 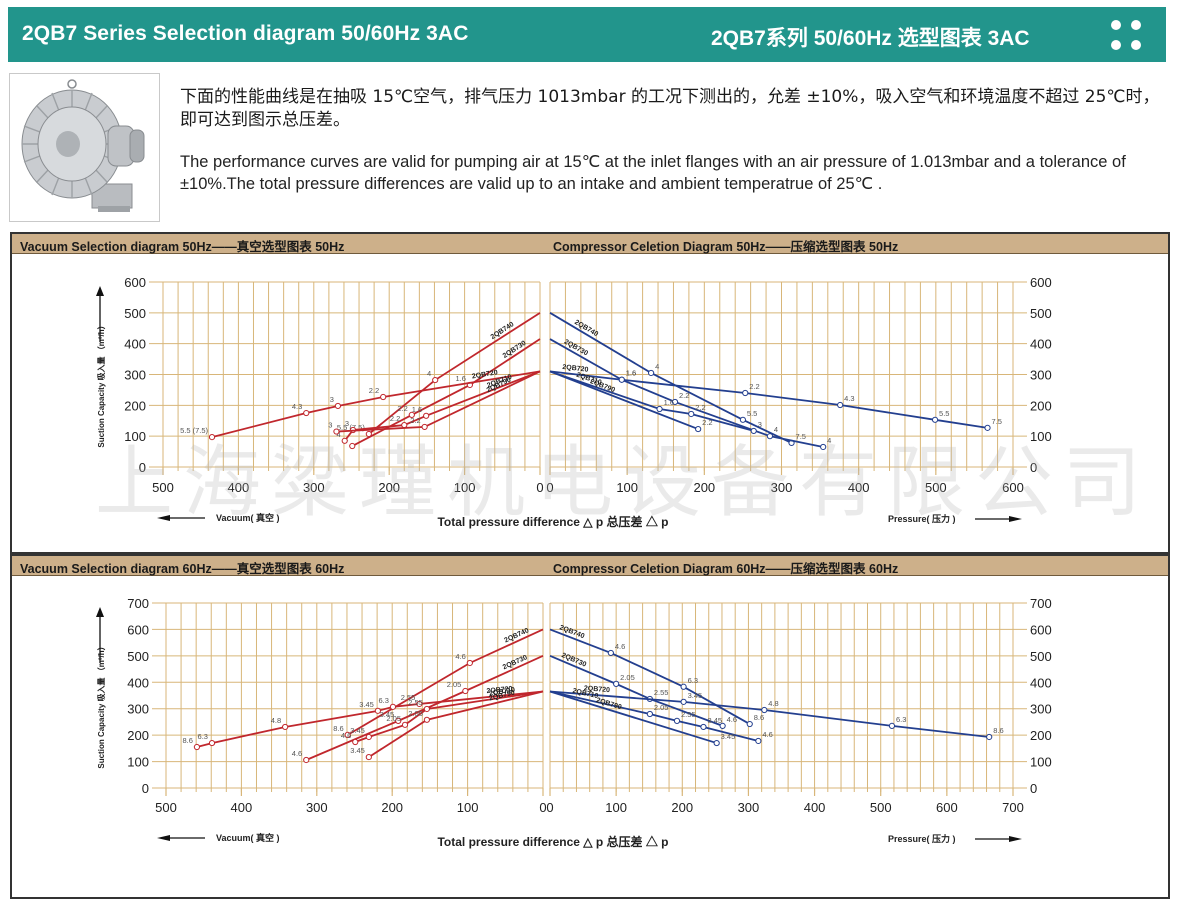 What do you see at coordinates (100, 612) in the screenshot?
I see `up-arrow-icon` at bounding box center [100, 612].